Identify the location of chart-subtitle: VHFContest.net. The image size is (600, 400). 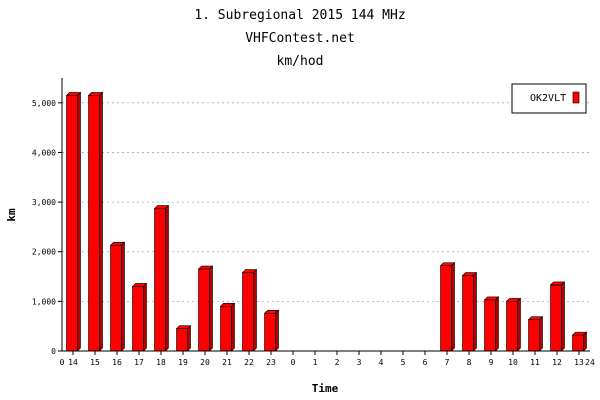
(300, 38).